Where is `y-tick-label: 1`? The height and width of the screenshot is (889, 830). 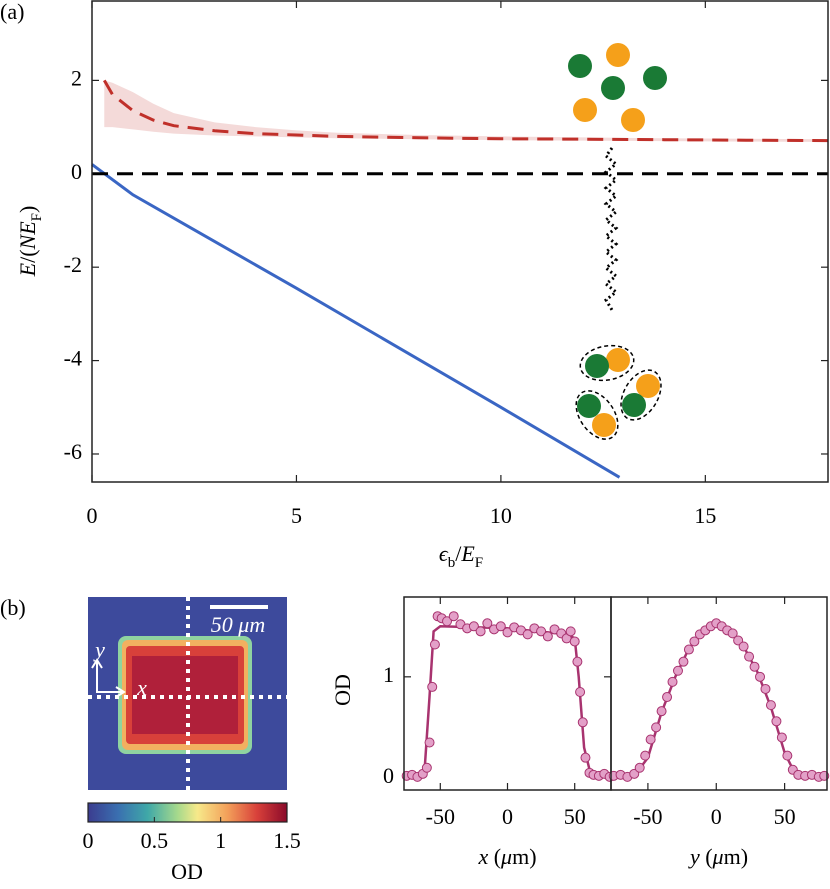
y-tick-label: 1 is located at coordinates (388, 674).